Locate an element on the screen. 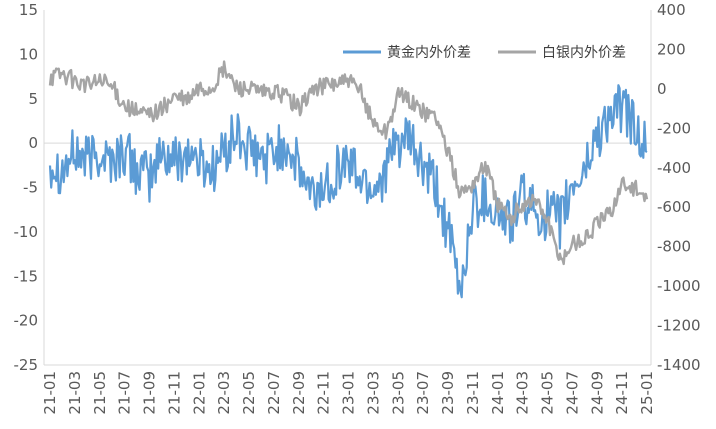 Image resolution: width=716 pixels, height=429 pixels. x-tick-label: 24-05 is located at coordinates (548, 393).